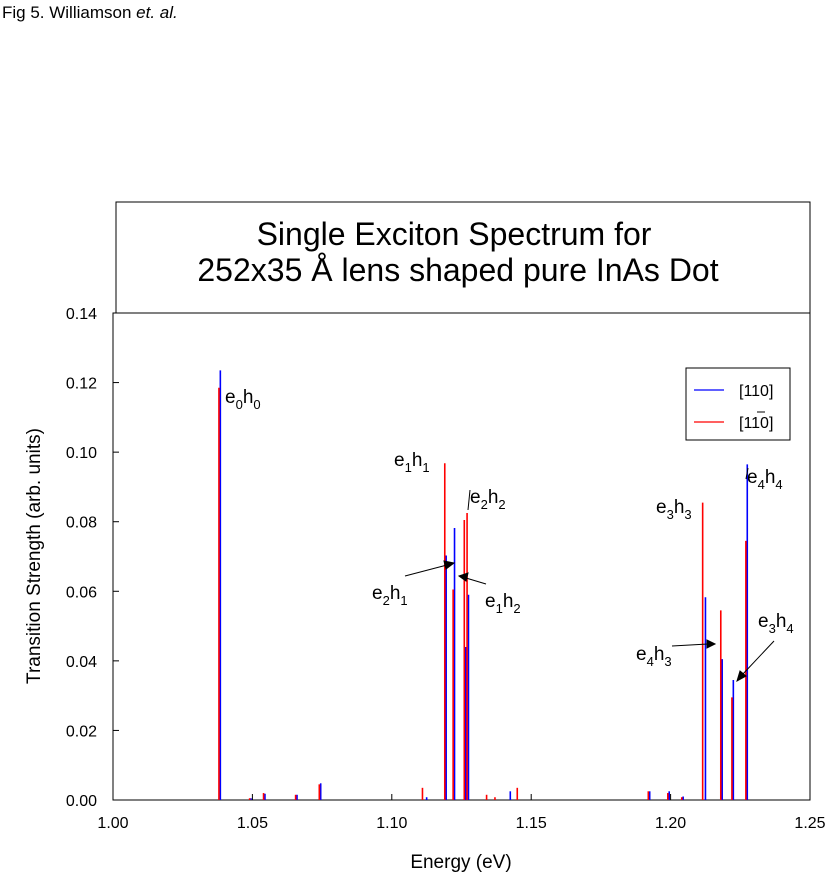 The image size is (830, 879). I want to click on arrow-e2h1, so click(426, 570).